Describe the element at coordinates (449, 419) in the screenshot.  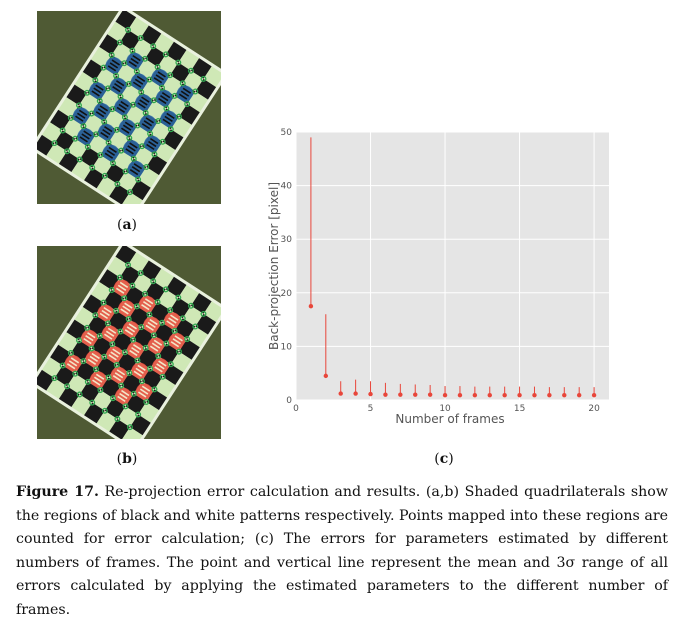
I see `x-axis-label: Number of frames` at that location.